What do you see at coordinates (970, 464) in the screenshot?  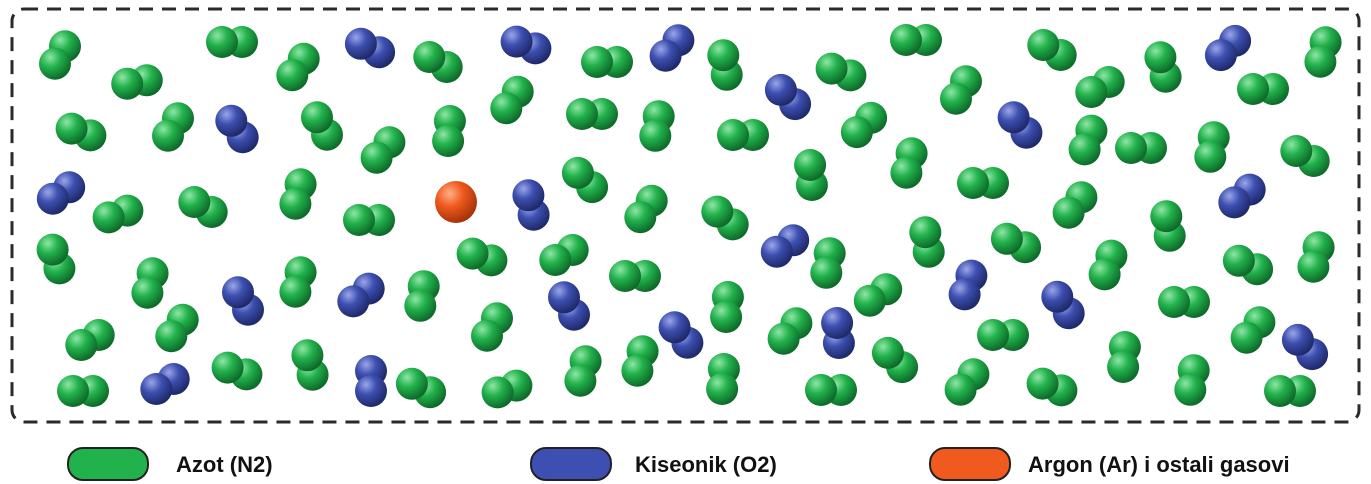 I see `legend-swatch-argon` at bounding box center [970, 464].